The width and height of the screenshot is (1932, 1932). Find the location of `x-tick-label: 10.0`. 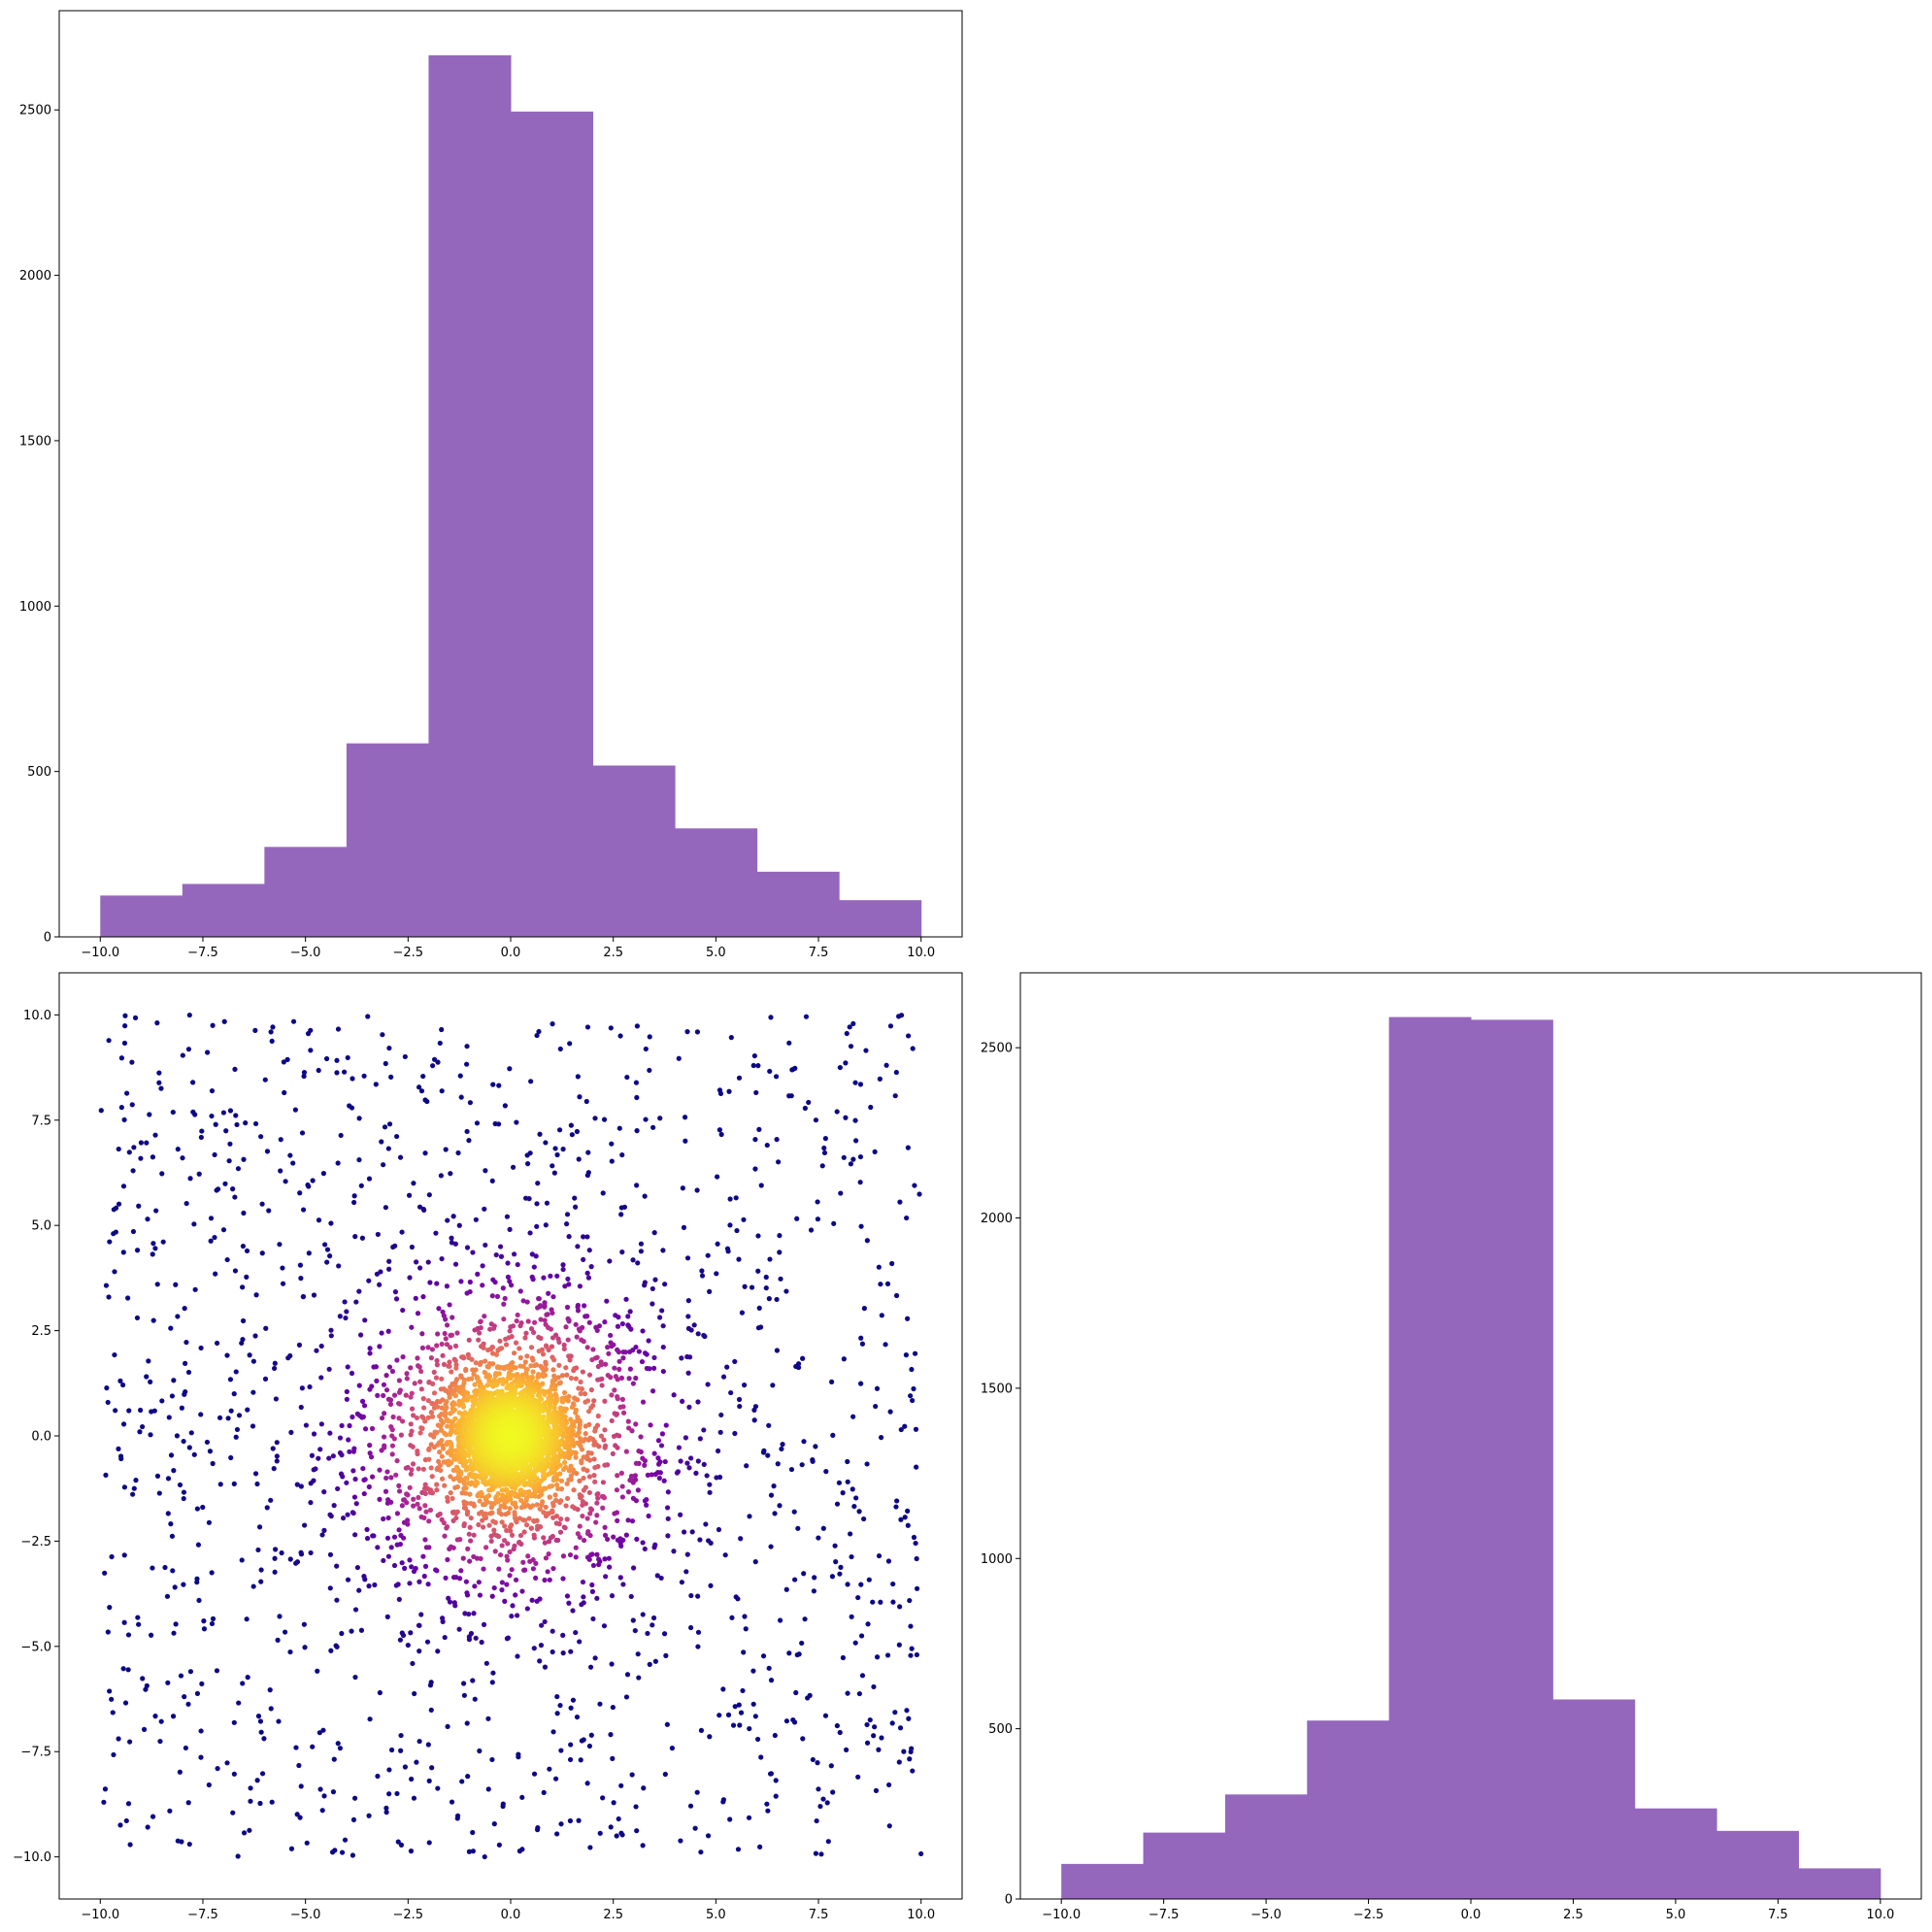

x-tick-label: 10.0 is located at coordinates (921, 953).